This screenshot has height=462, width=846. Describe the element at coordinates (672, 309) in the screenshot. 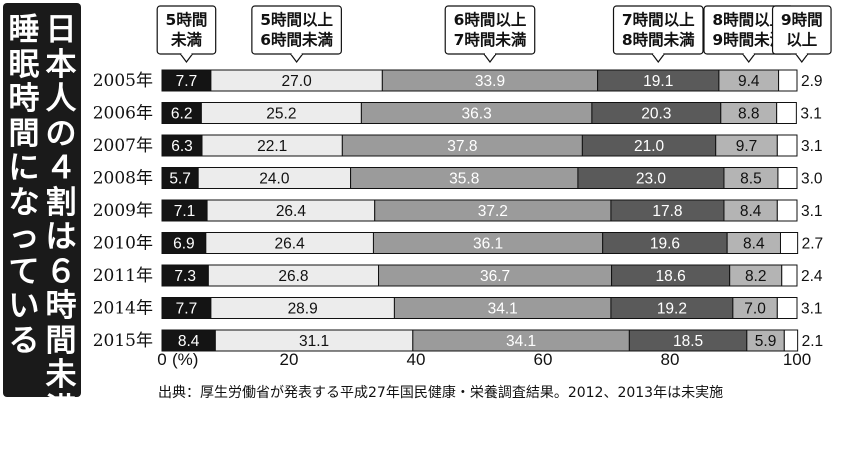

I see `data-label: 19.2` at that location.